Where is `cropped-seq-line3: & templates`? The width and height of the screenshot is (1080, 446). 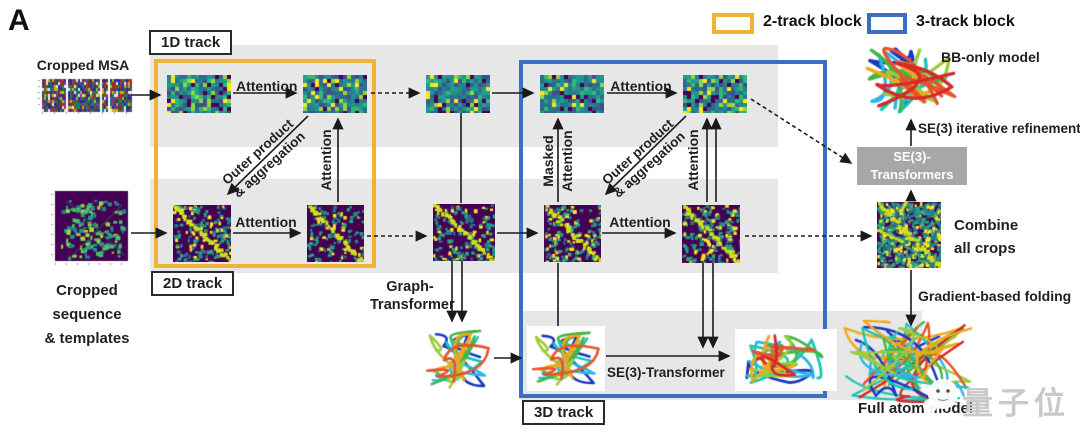 cropped-seq-line3: & templates is located at coordinates (87, 338).